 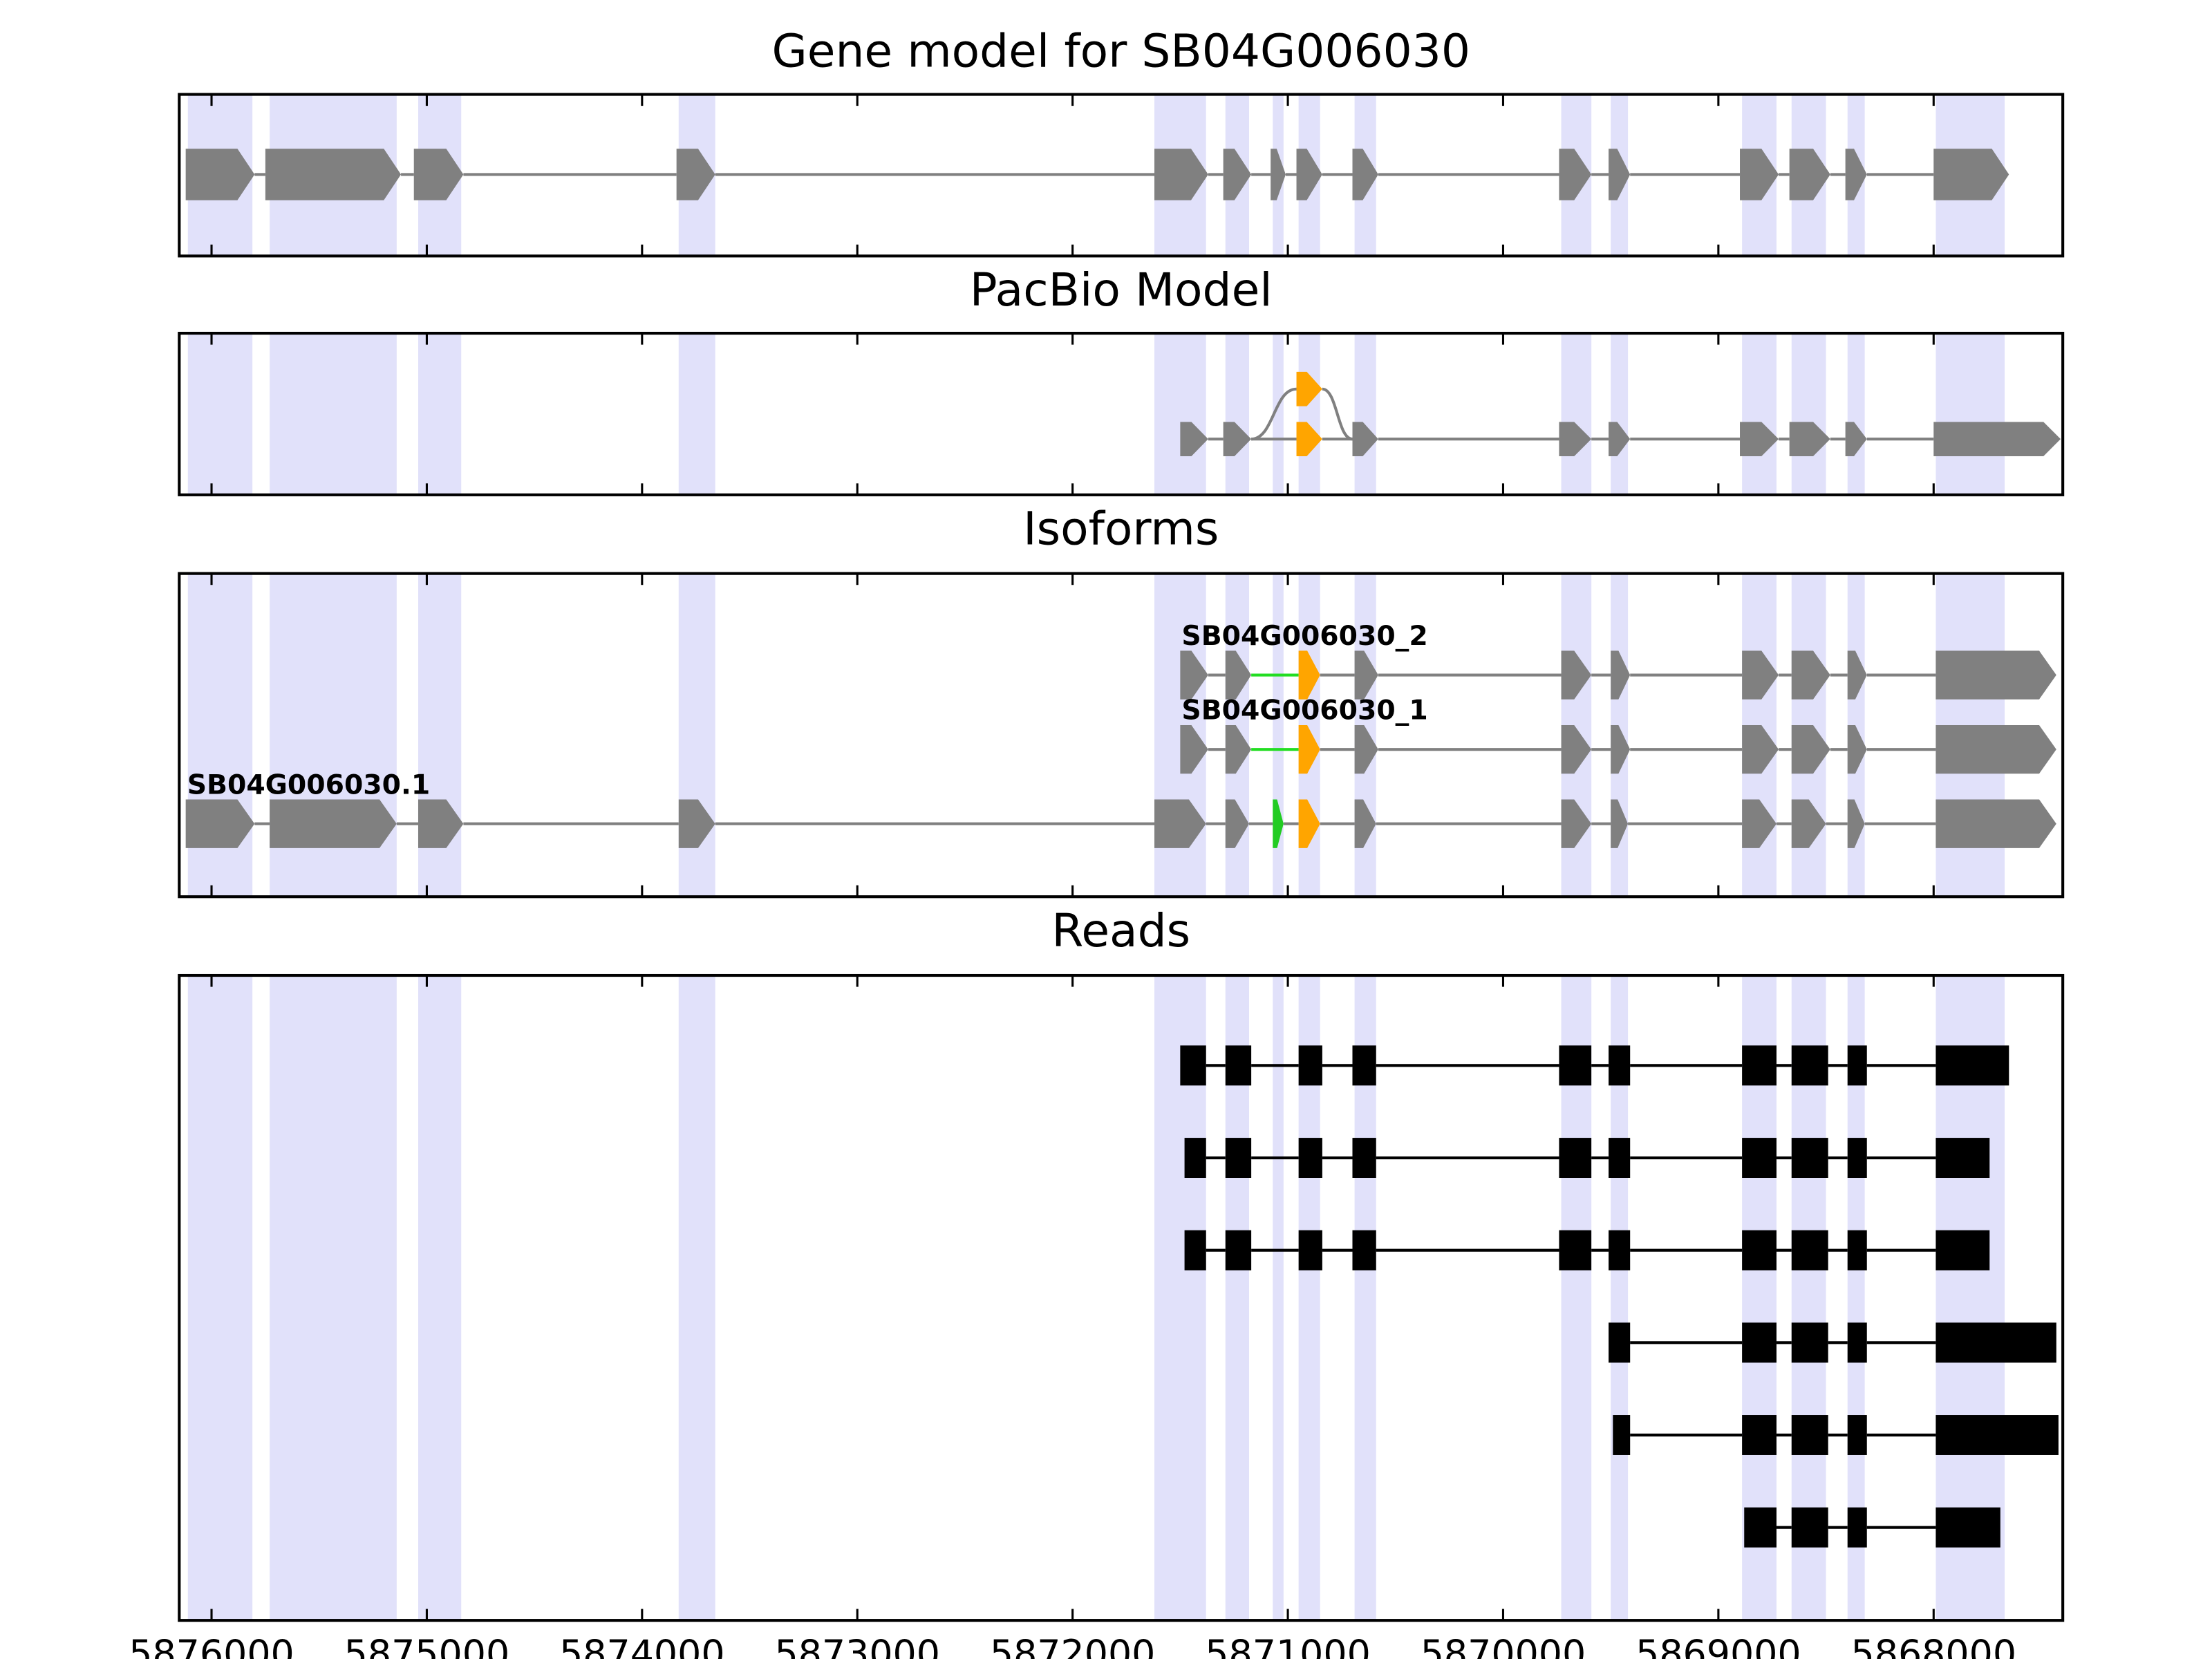 I want to click on panel-title: PacBio Model, so click(x=1121, y=290).